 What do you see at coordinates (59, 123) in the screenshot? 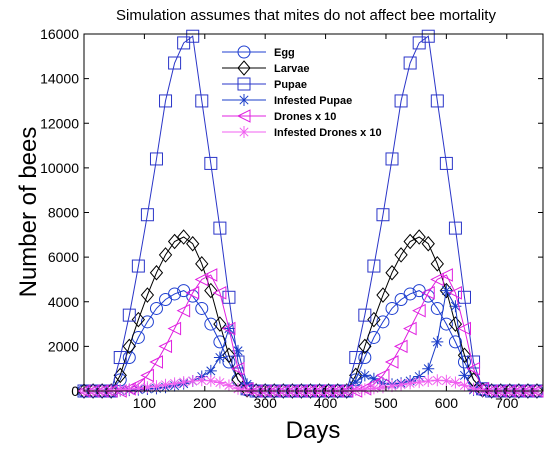
I see `y-tick-label: 12000` at bounding box center [59, 123].